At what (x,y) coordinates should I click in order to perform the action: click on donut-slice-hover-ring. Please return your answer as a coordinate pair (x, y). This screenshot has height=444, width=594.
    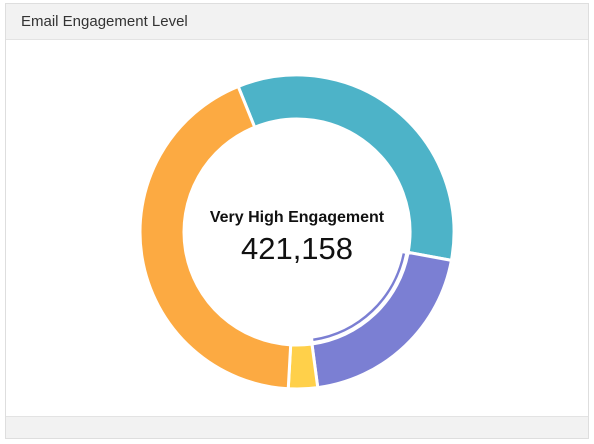
    Looking at the image, I should click on (359, 297).